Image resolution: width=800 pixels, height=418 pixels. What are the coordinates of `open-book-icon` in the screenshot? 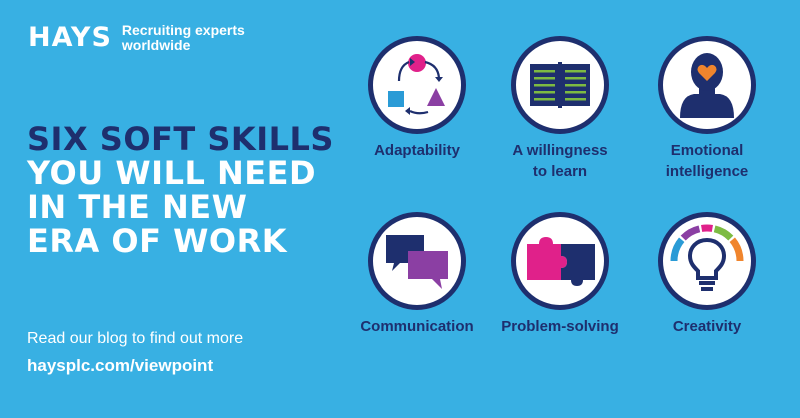 It's located at (560, 85).